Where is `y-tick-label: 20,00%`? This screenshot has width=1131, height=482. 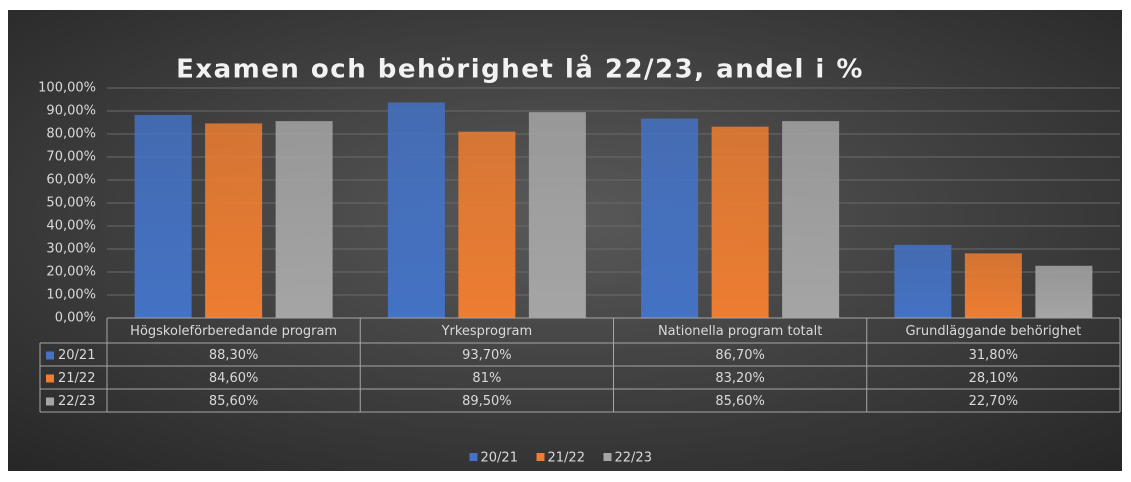
y-tick-label: 20,00% is located at coordinates (71, 272).